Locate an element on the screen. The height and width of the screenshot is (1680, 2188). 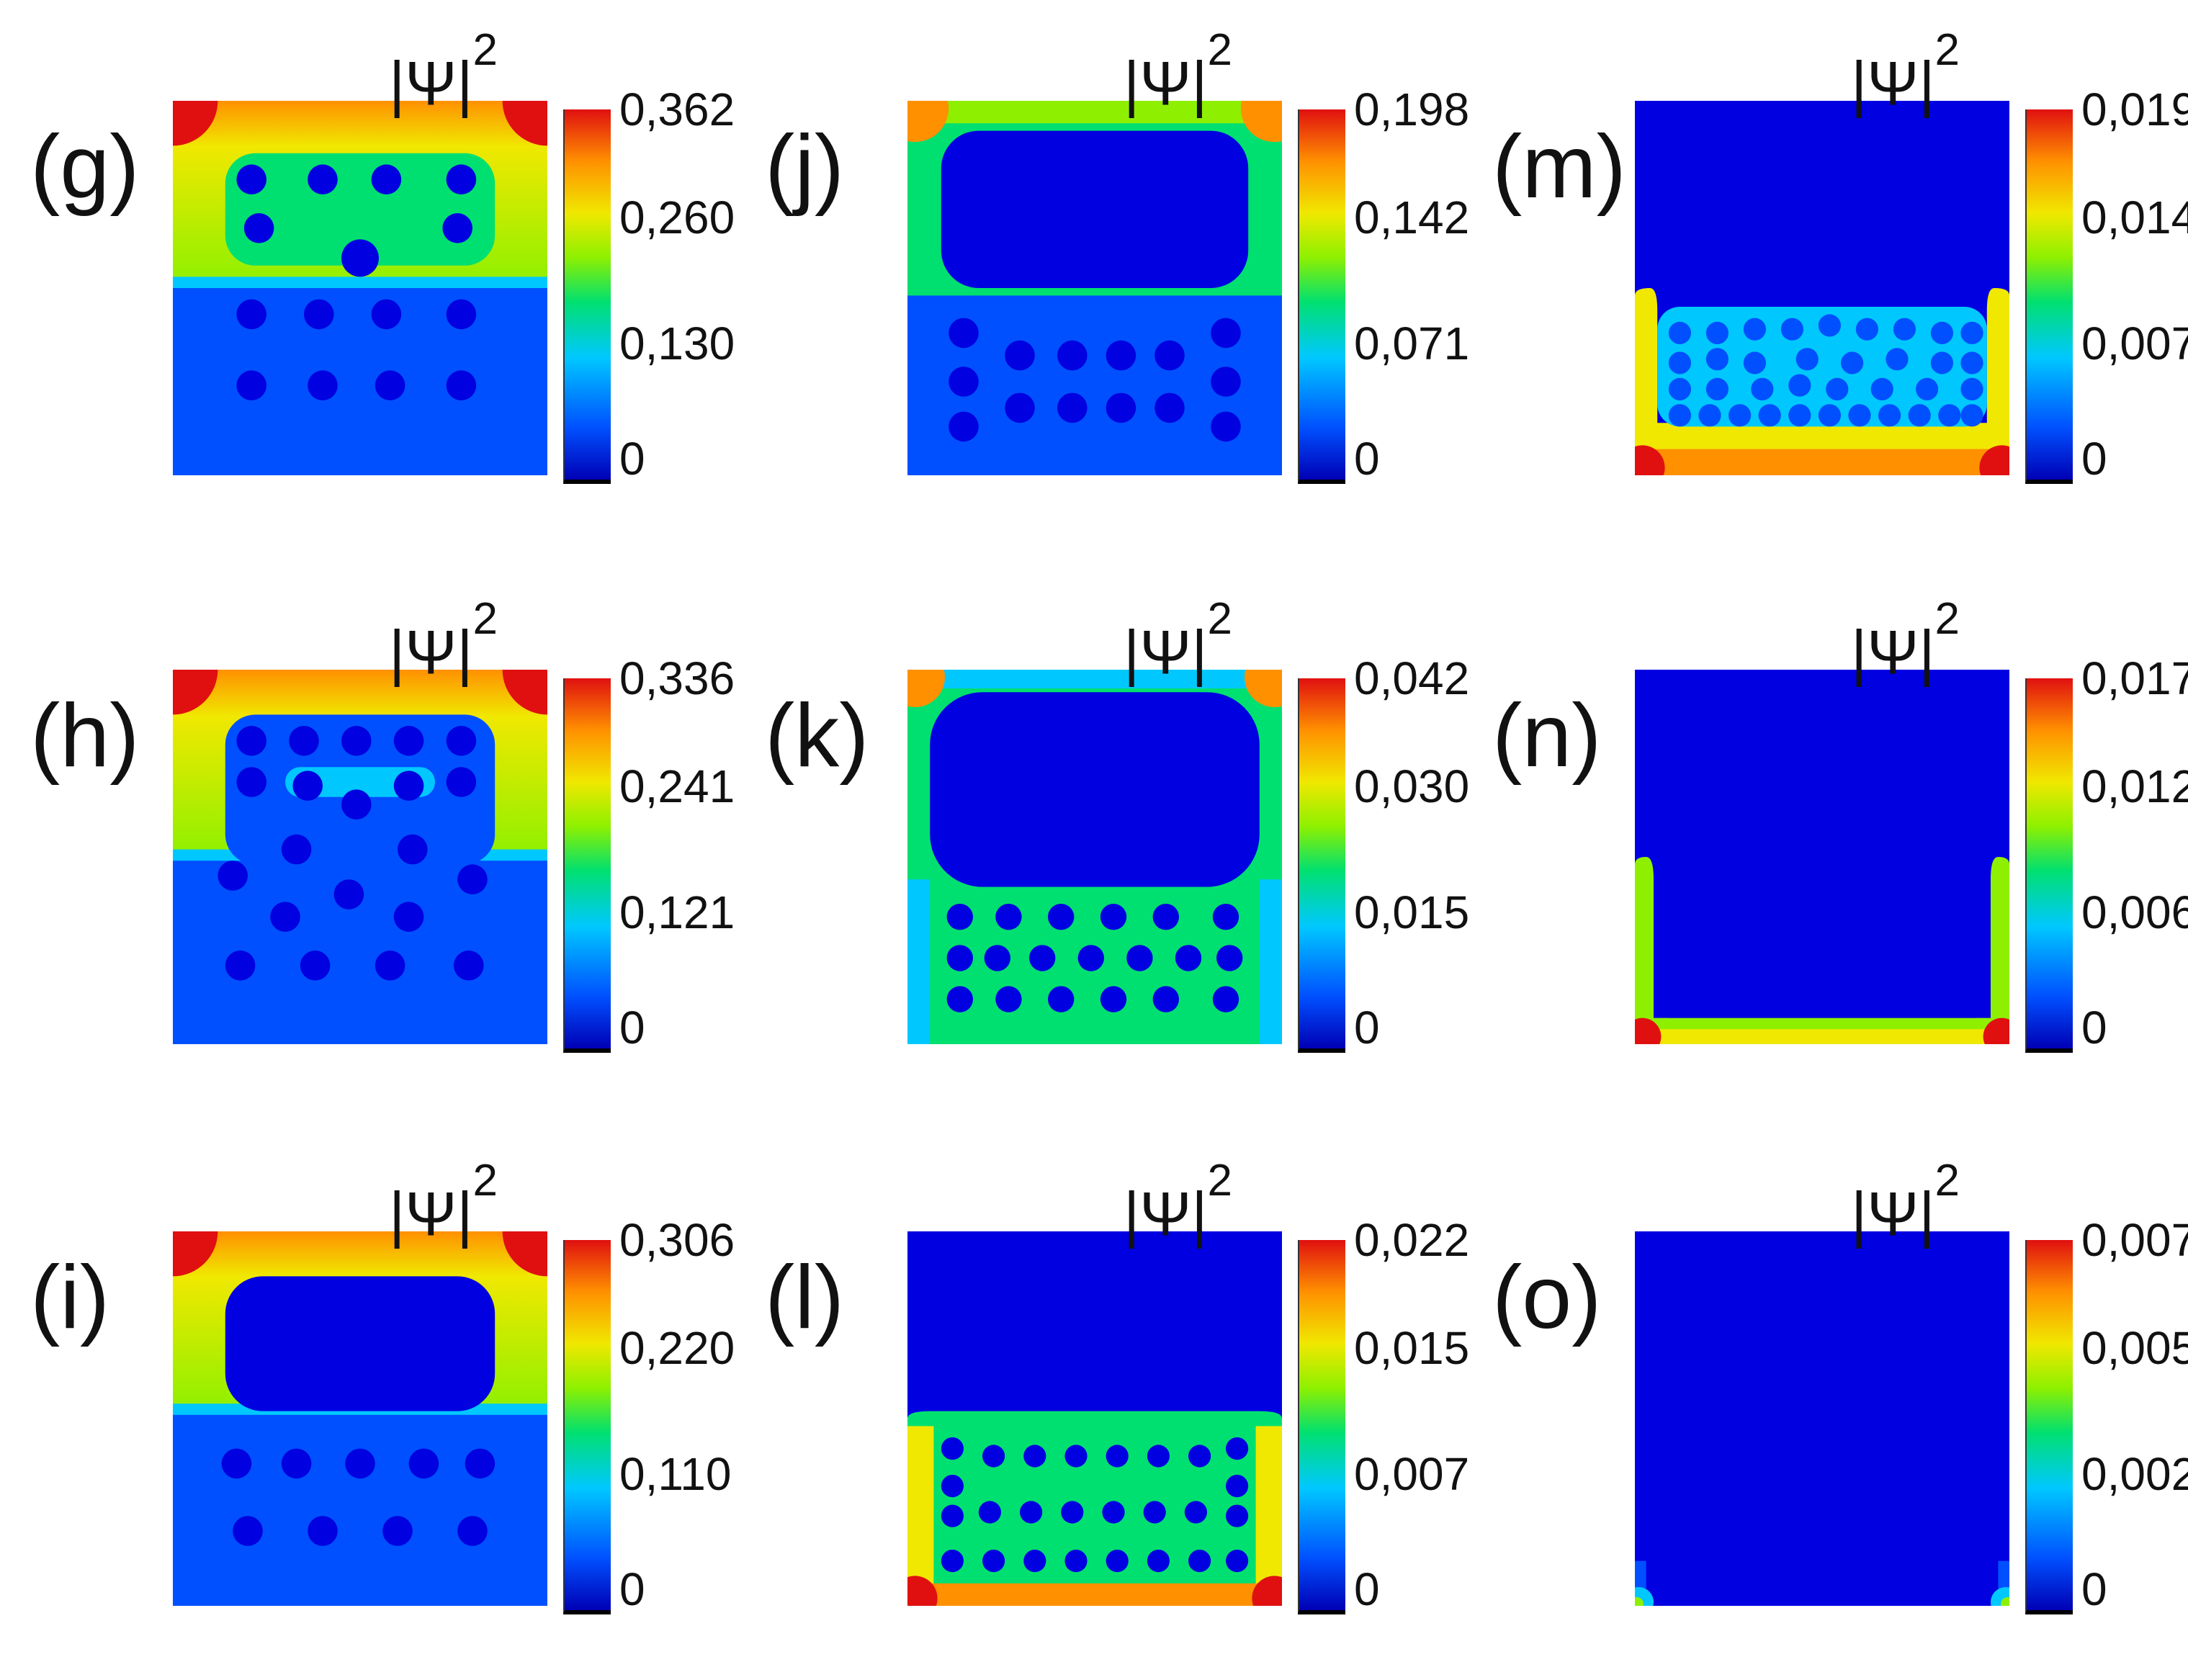
panel-label: (o) is located at coordinates (1547, 1297).